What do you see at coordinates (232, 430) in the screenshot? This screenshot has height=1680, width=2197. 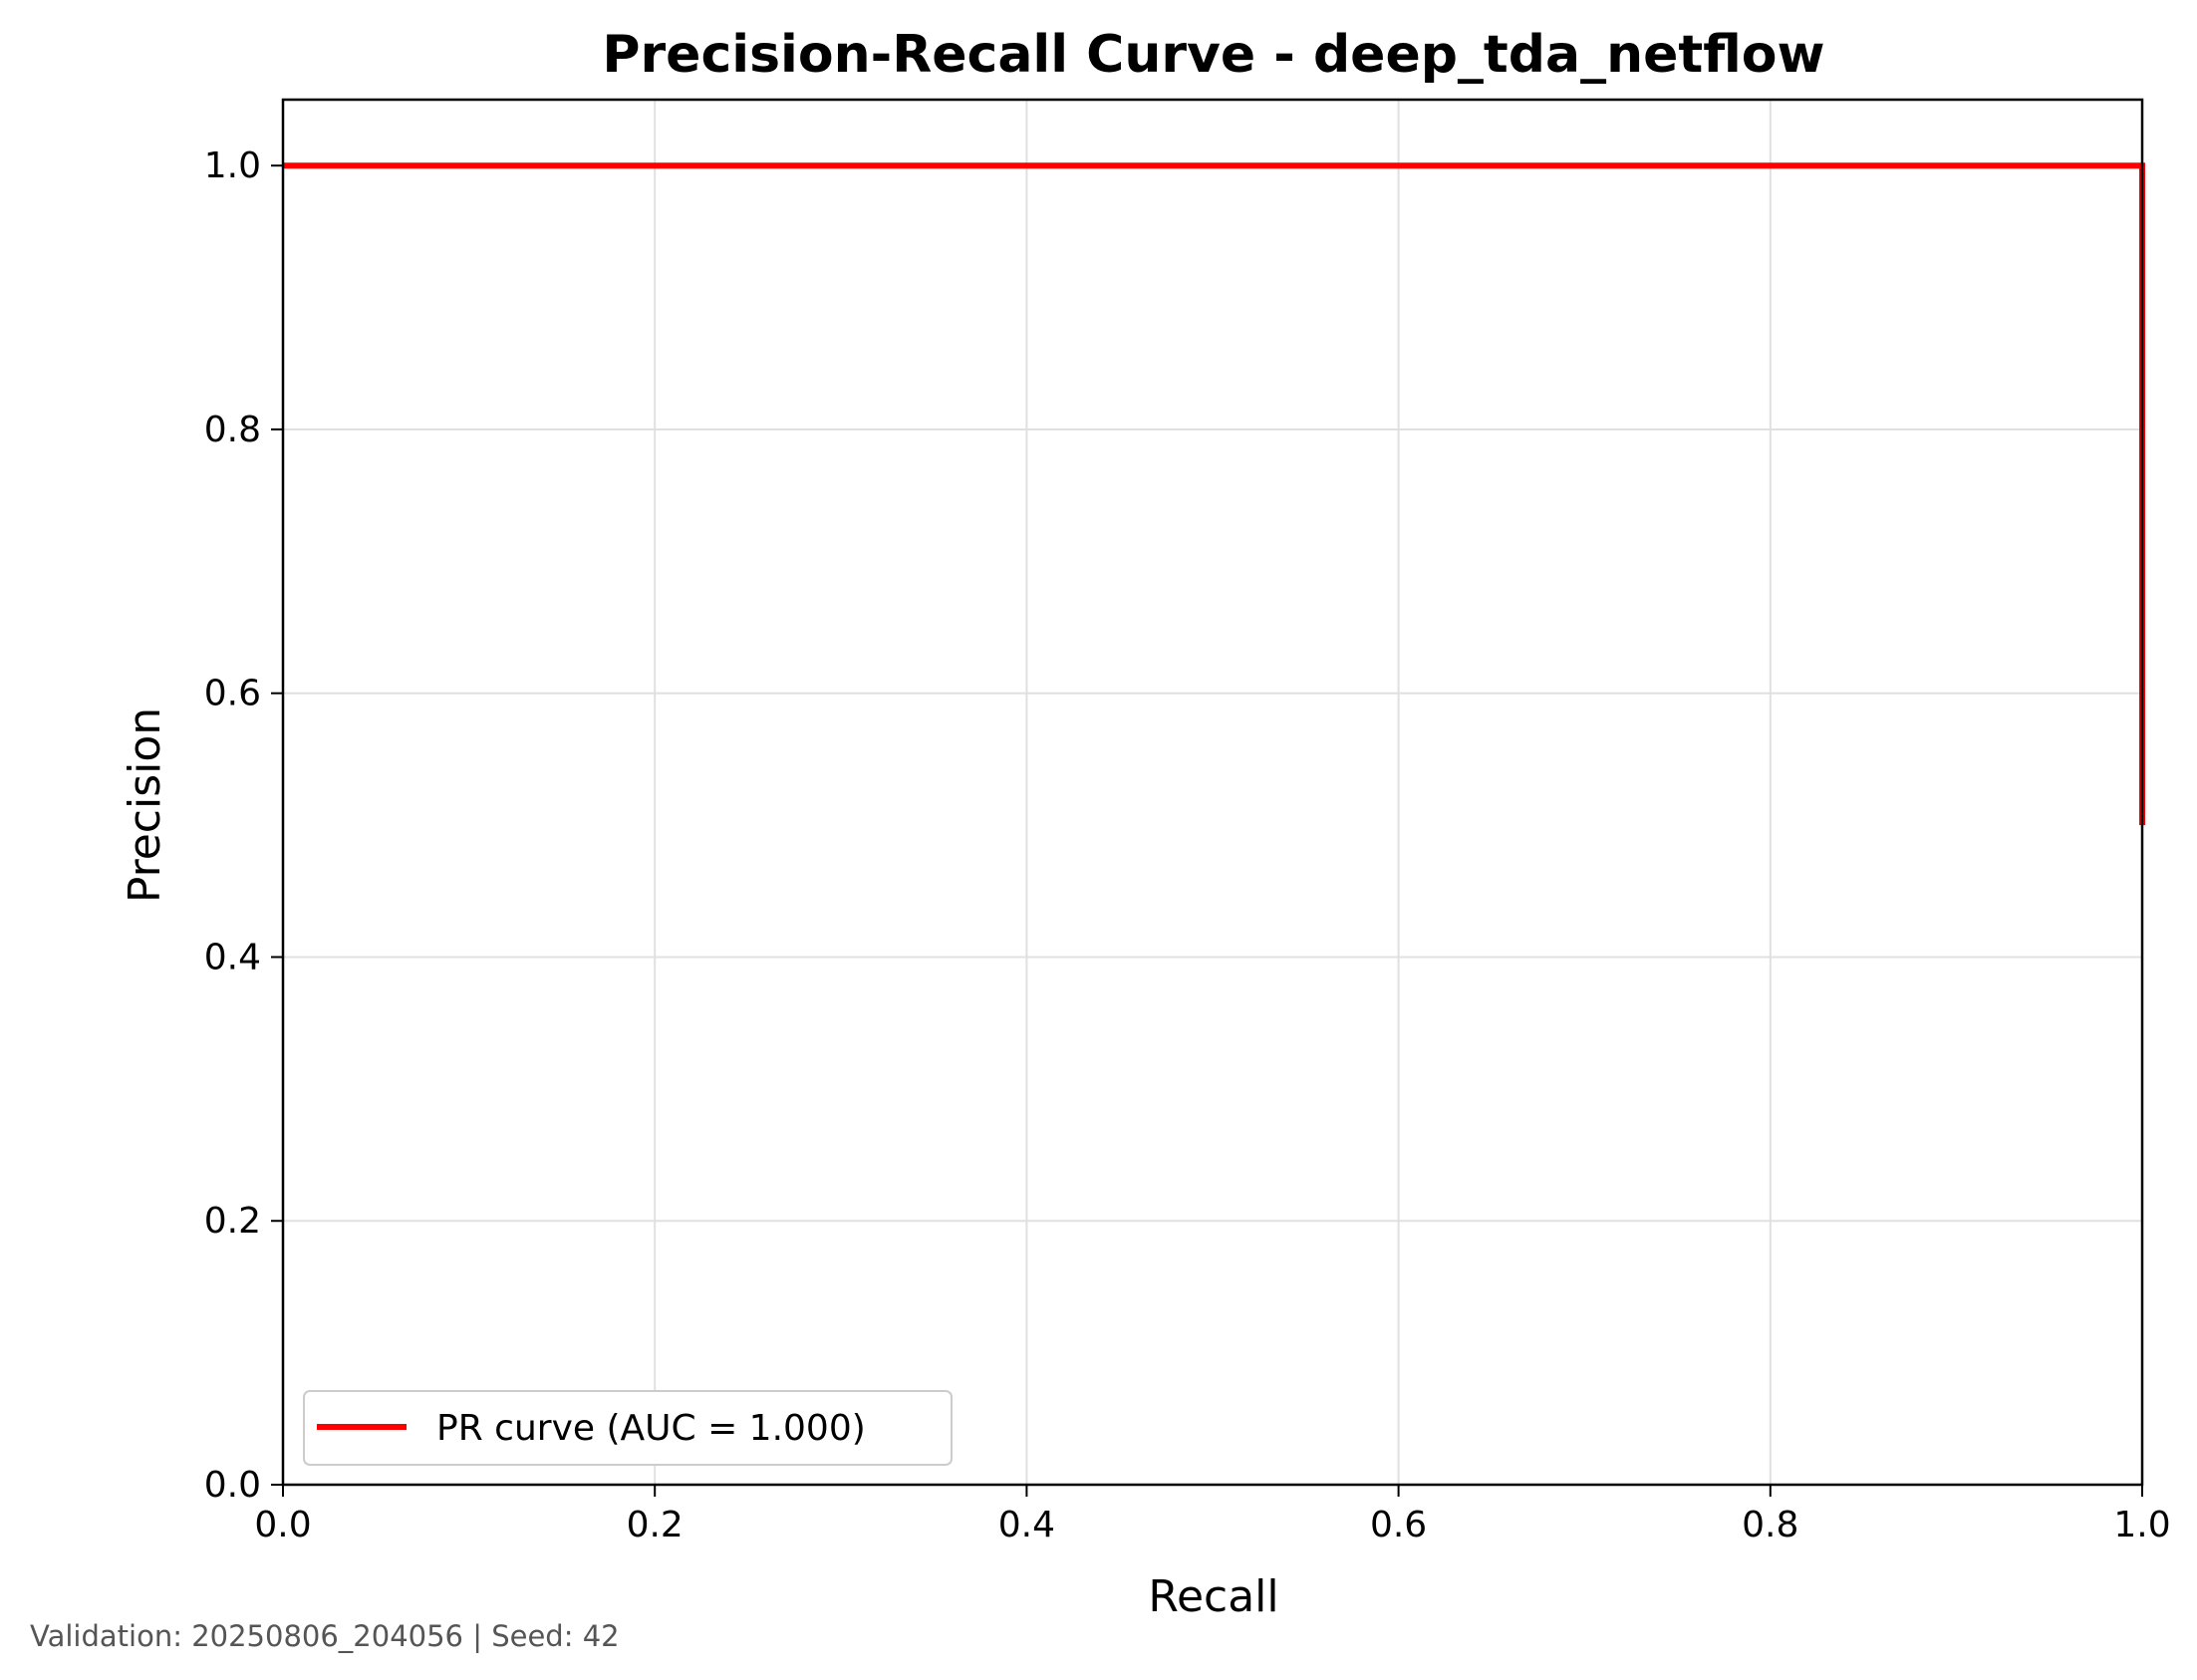 I see `y-tick-label: 0.8` at bounding box center [232, 430].